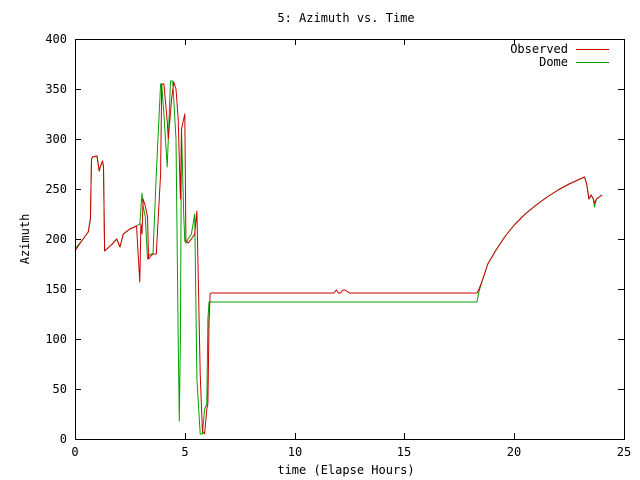 This screenshot has width=640, height=480. What do you see at coordinates (56, 39) in the screenshot?
I see `y-tick-label: 400` at bounding box center [56, 39].